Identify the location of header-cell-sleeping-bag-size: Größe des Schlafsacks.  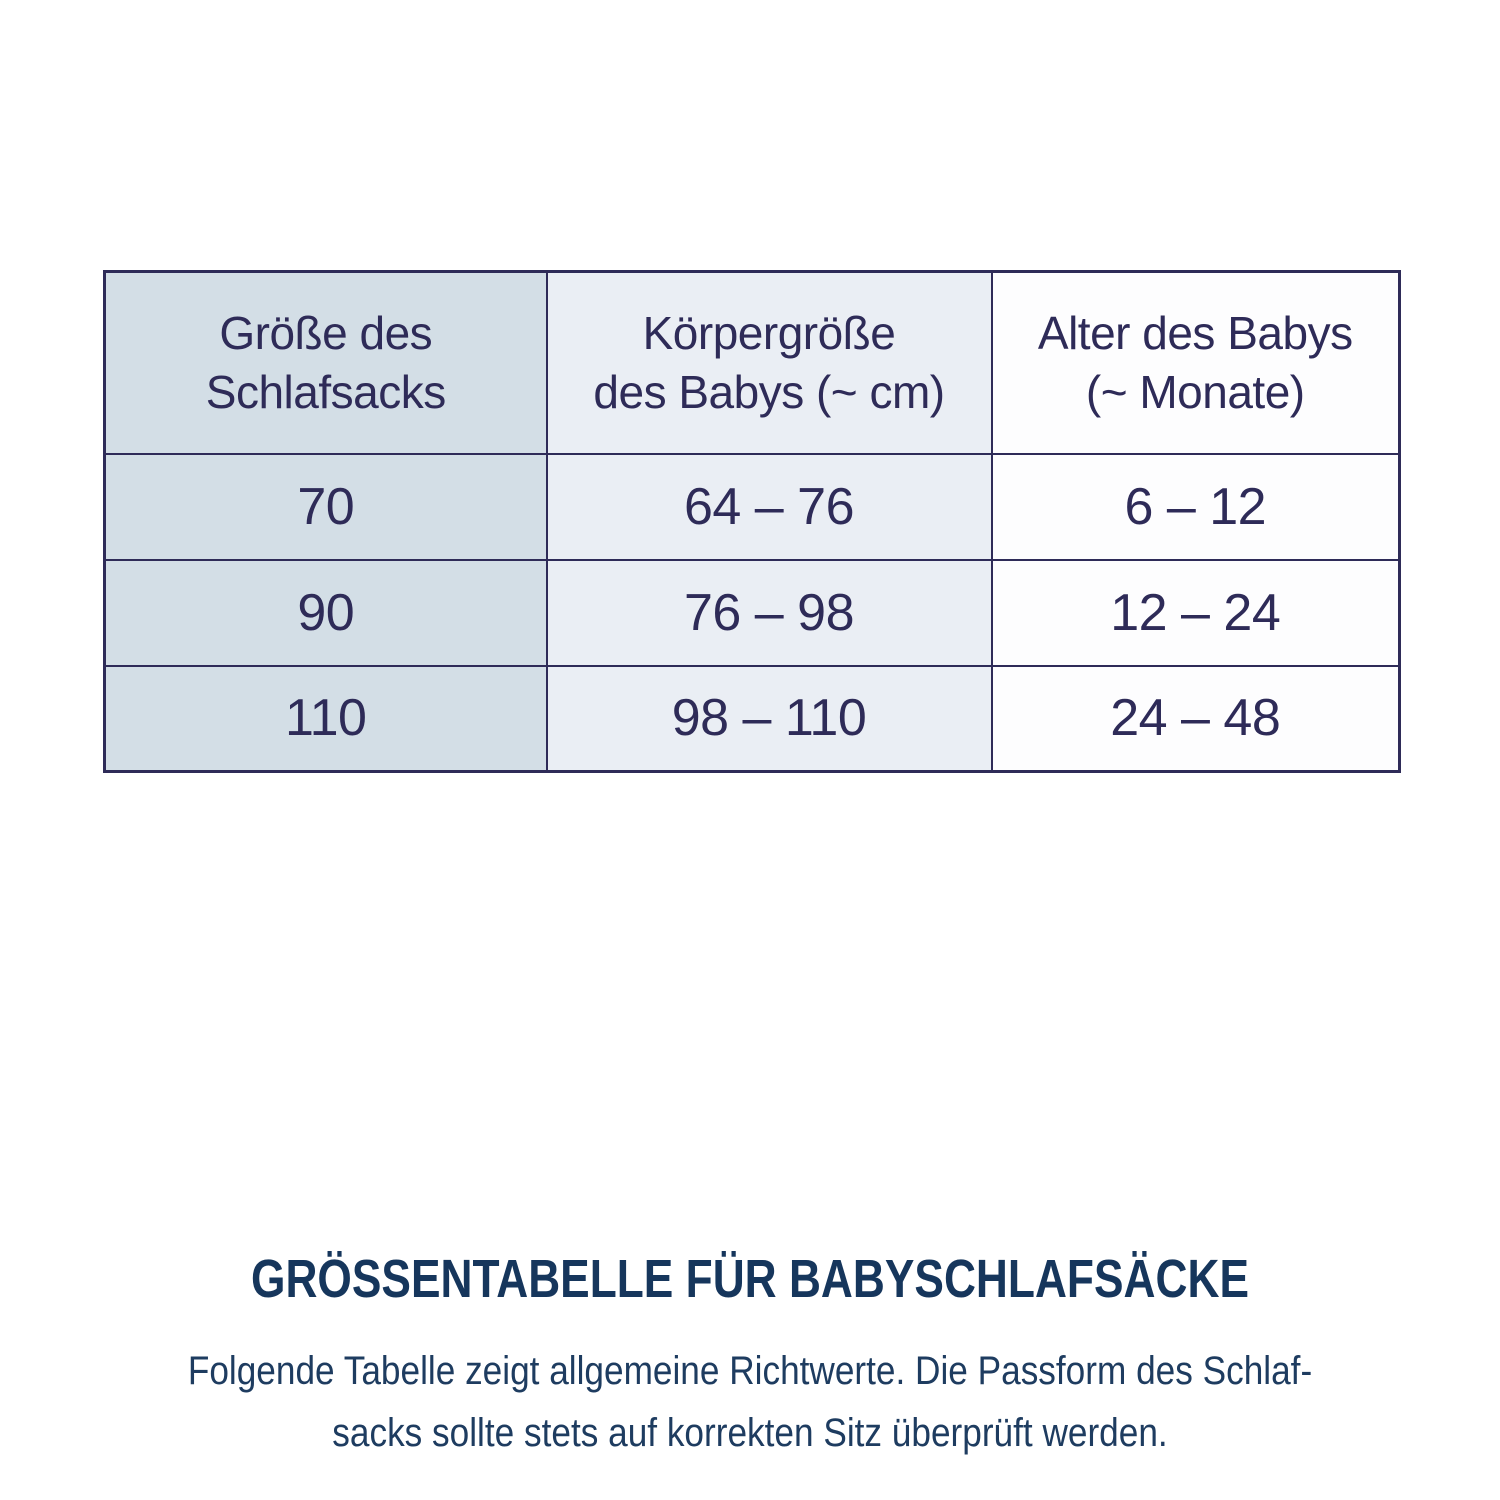
(325, 362).